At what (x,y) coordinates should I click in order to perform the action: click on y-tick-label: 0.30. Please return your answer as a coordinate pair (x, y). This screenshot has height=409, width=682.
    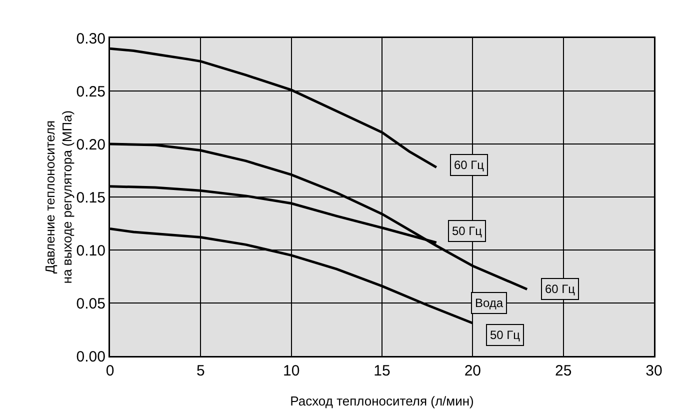
    Looking at the image, I should click on (91, 39).